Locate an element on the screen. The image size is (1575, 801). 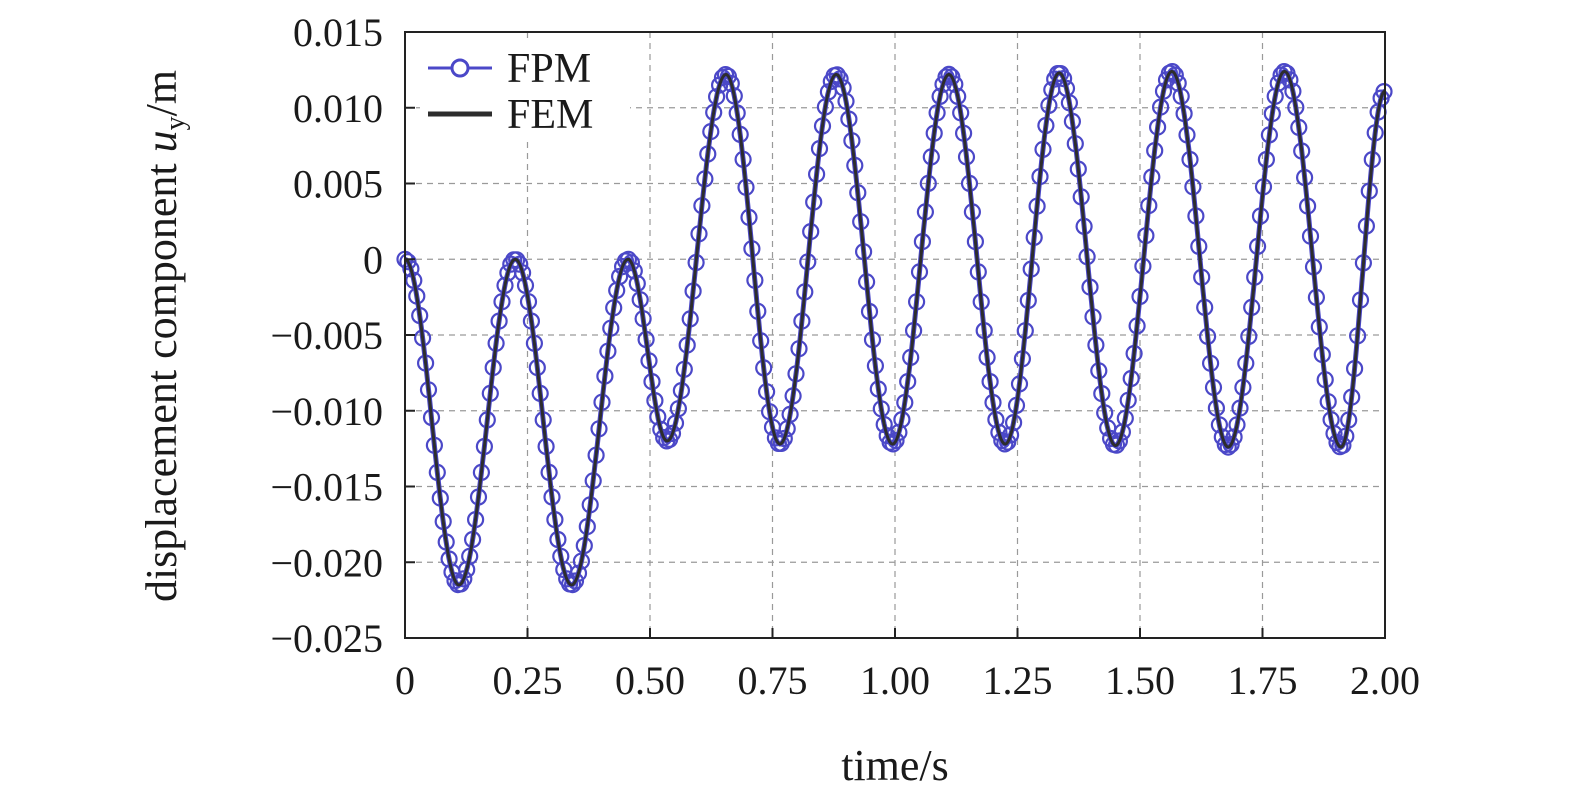
y-tick-label: 0 is located at coordinates (373, 259).